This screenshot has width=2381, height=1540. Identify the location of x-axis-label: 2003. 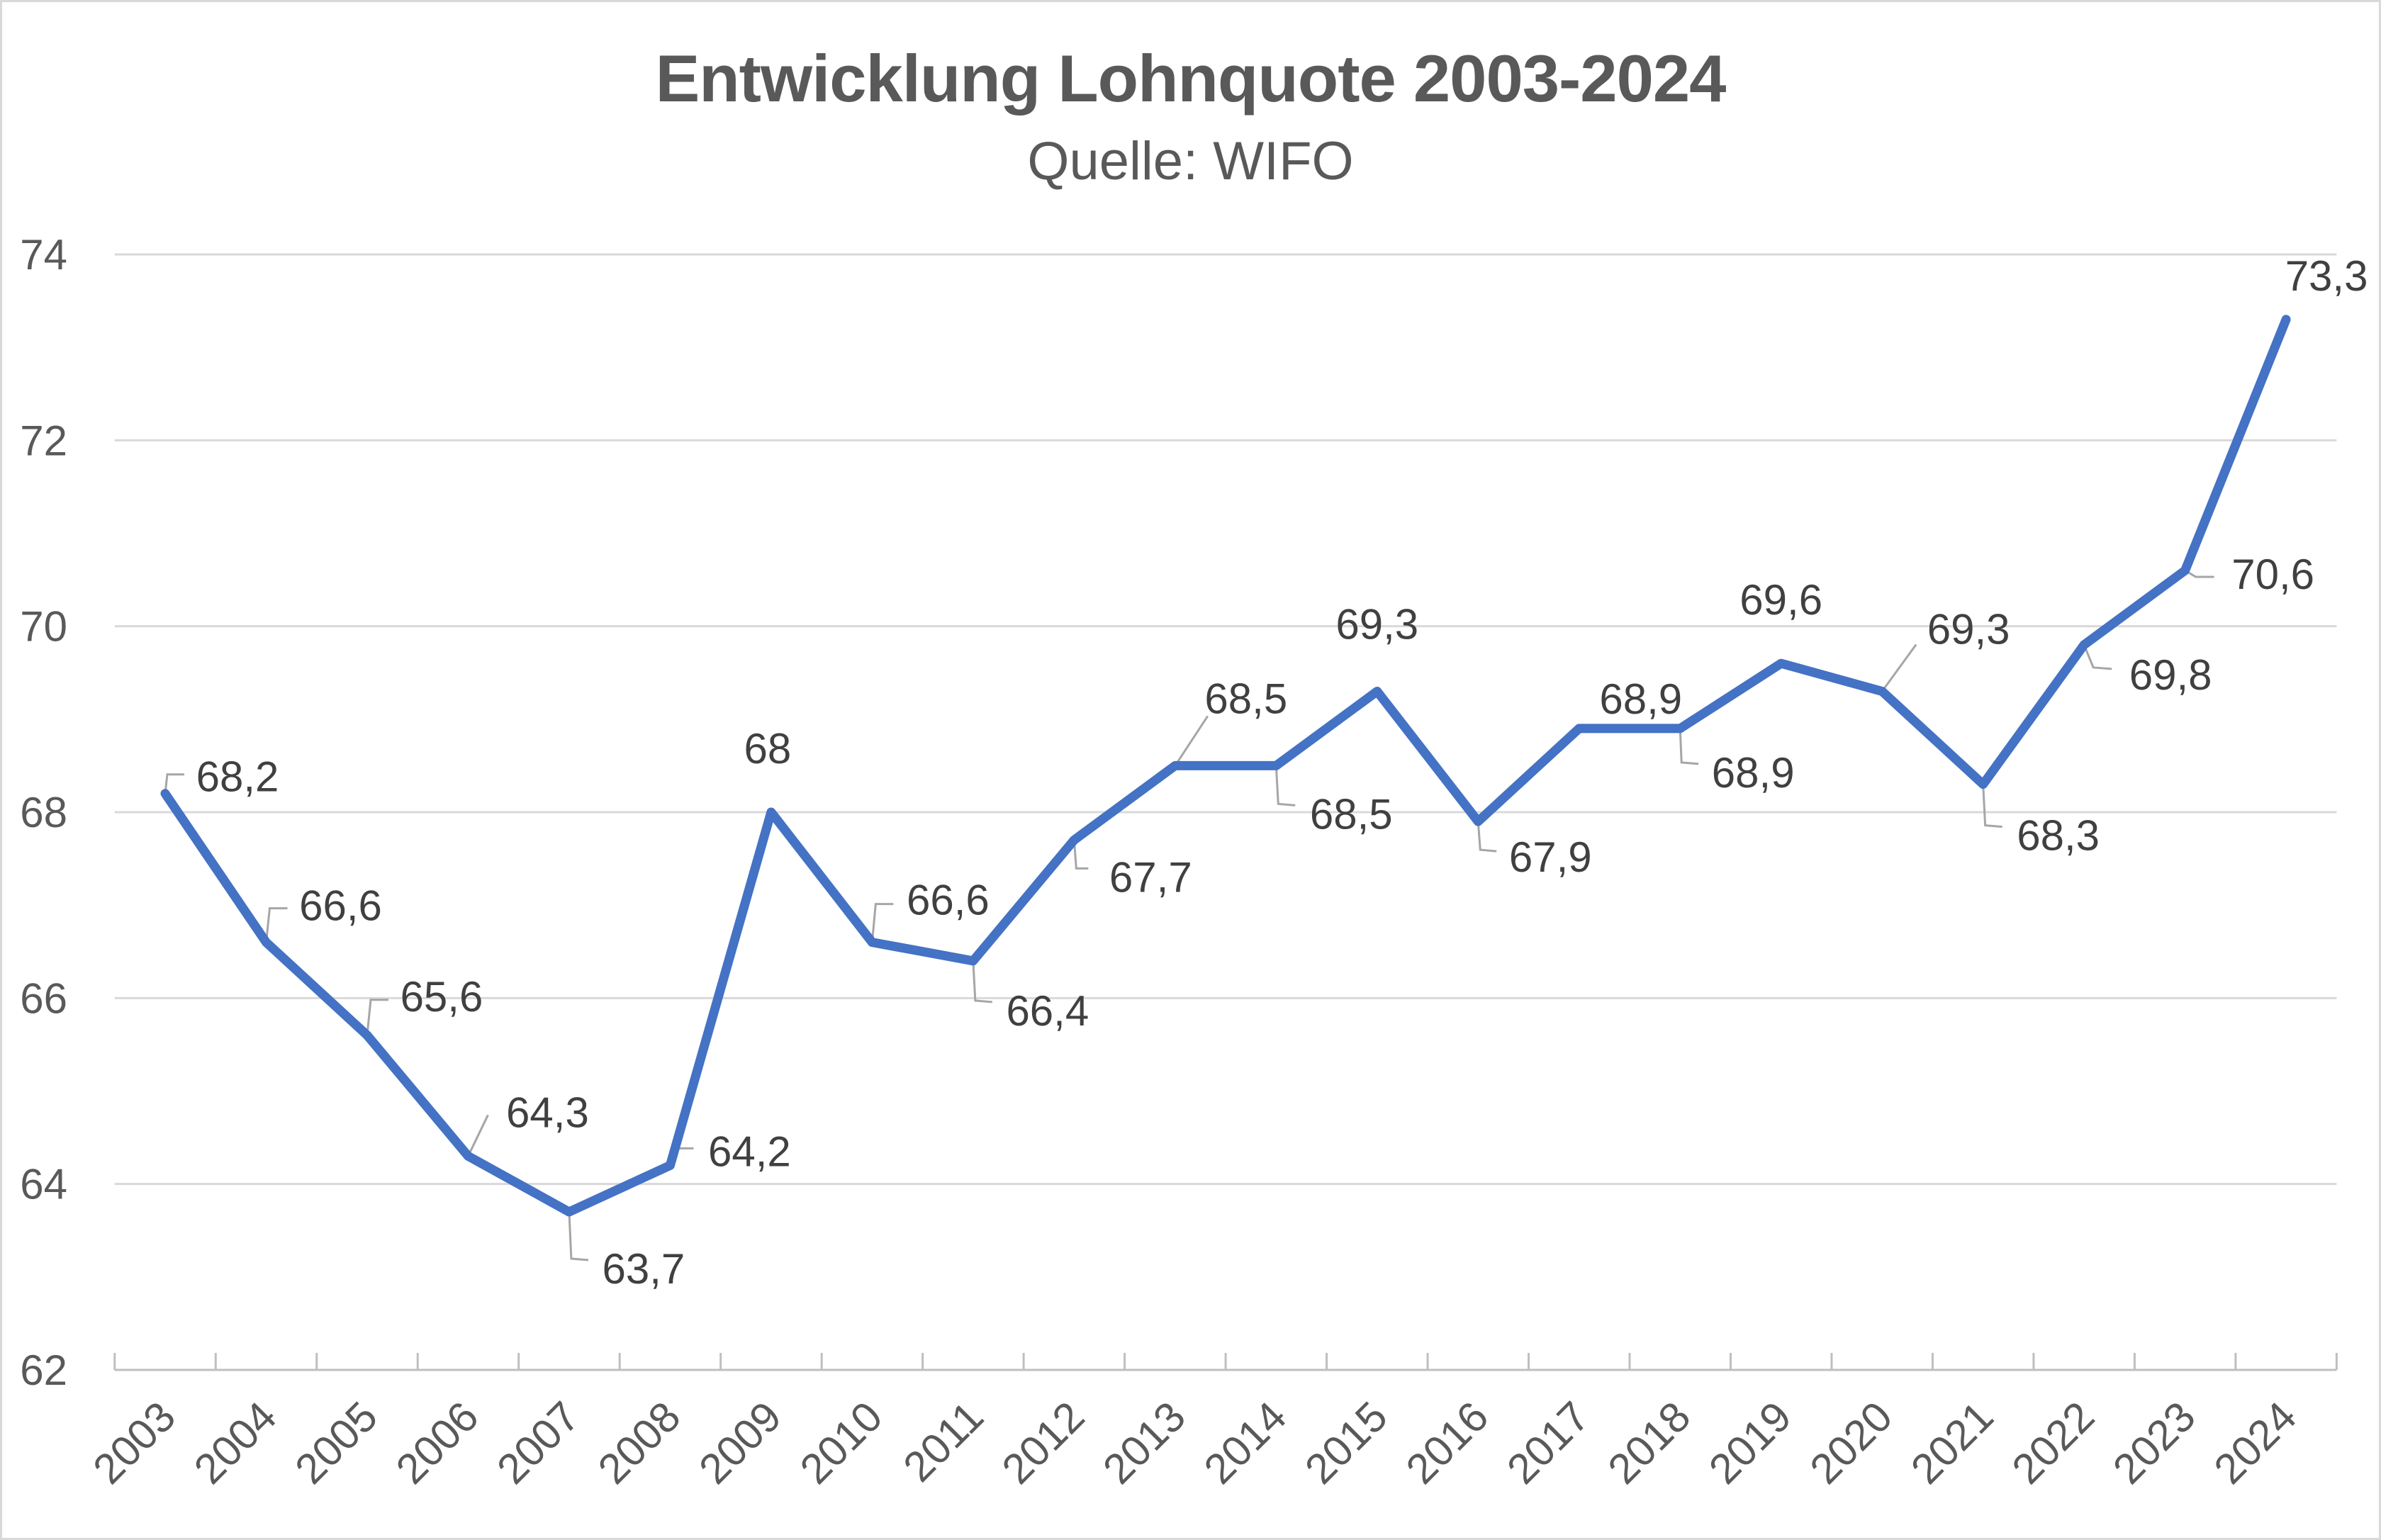
(134, 1443).